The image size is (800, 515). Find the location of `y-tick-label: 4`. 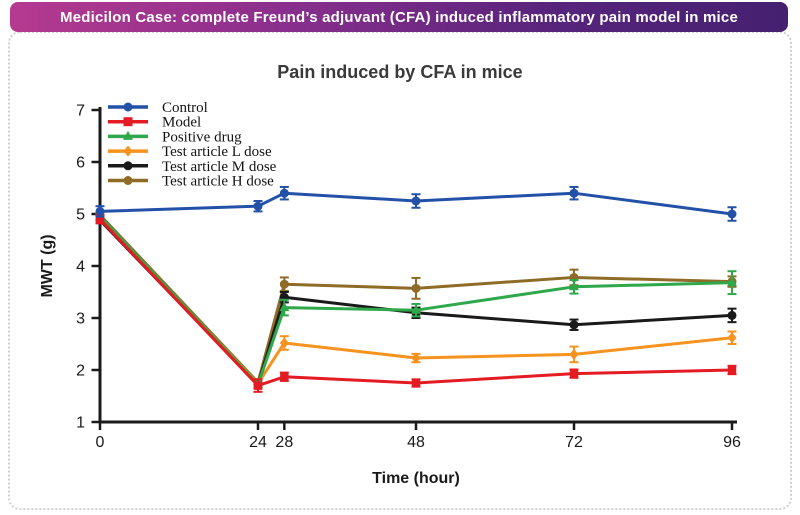

y-tick-label: 4 is located at coordinates (80, 267).